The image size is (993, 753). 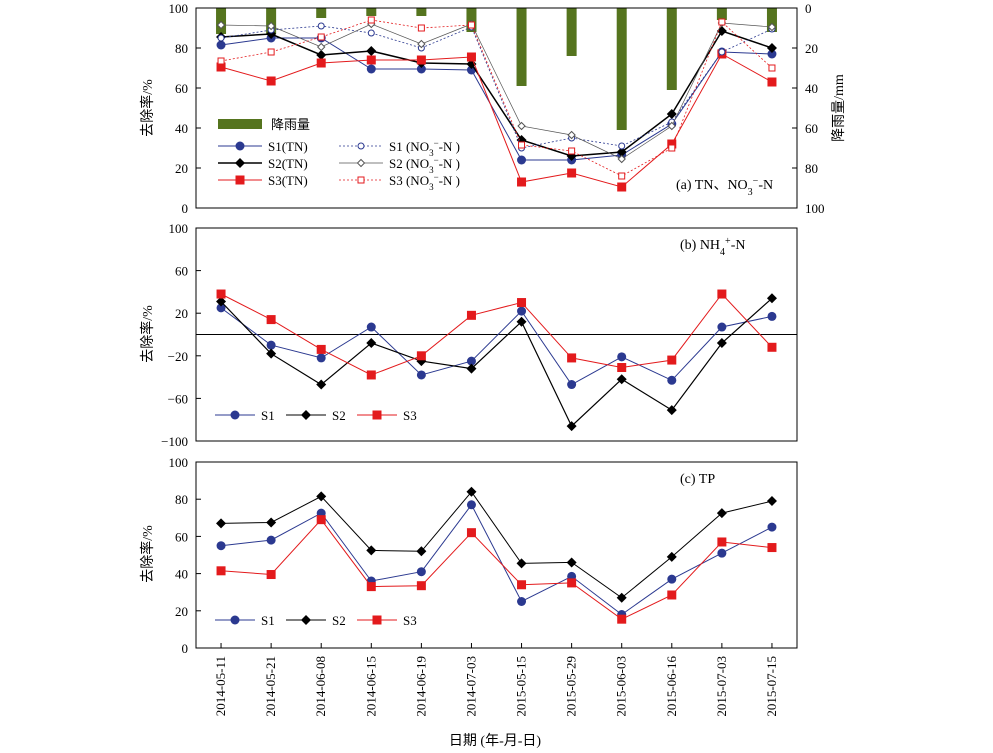 I want to click on x-tick-label: 2015-06-16, so click(x=671, y=686).